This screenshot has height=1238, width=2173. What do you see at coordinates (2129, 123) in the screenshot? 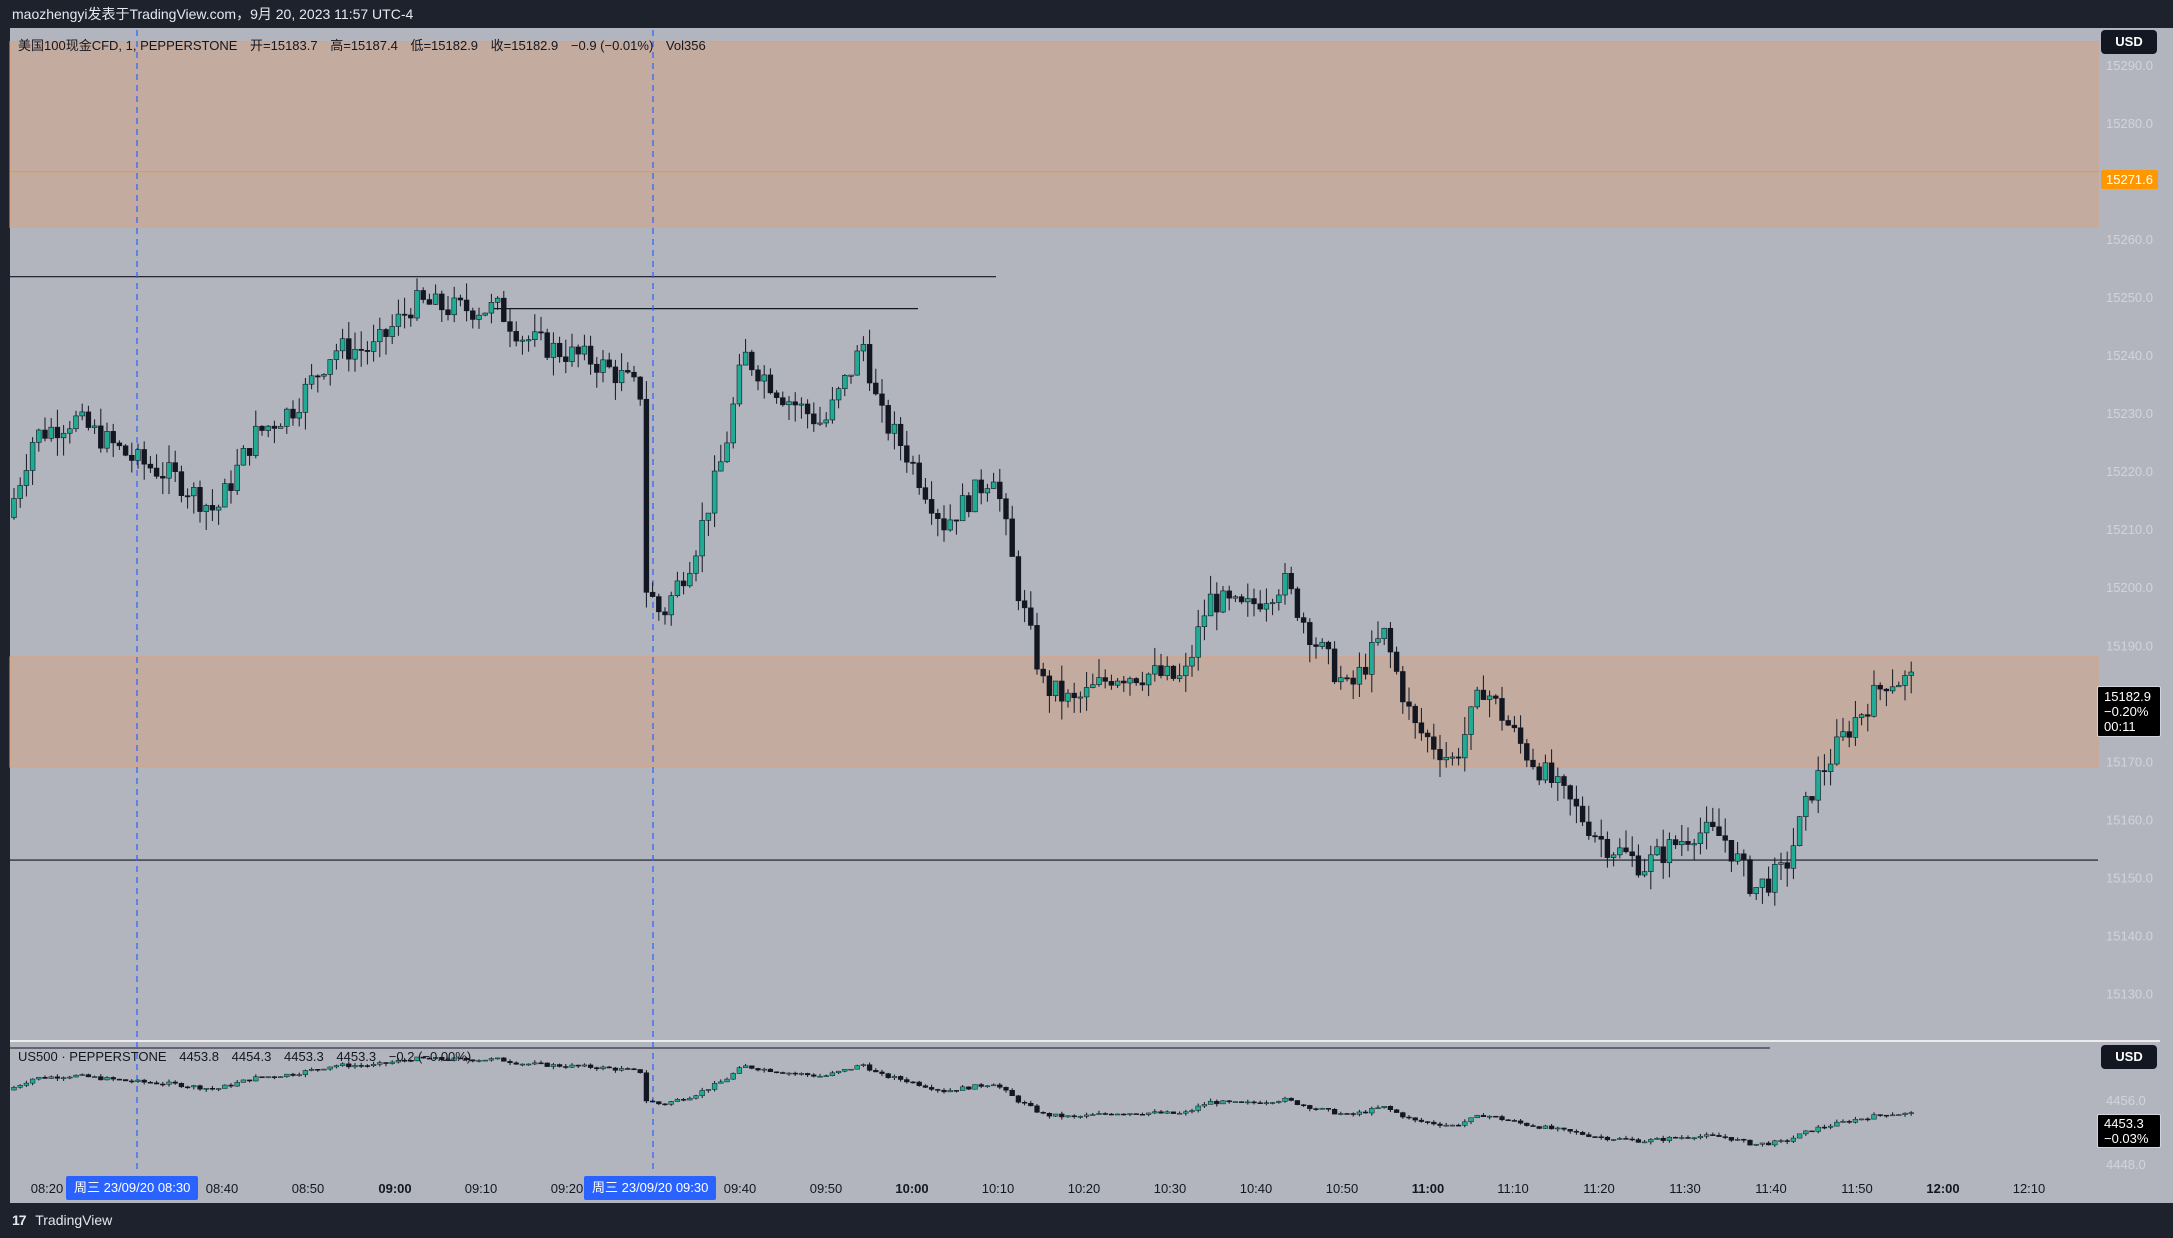
I see `price-axis-label: 15280.0` at bounding box center [2129, 123].